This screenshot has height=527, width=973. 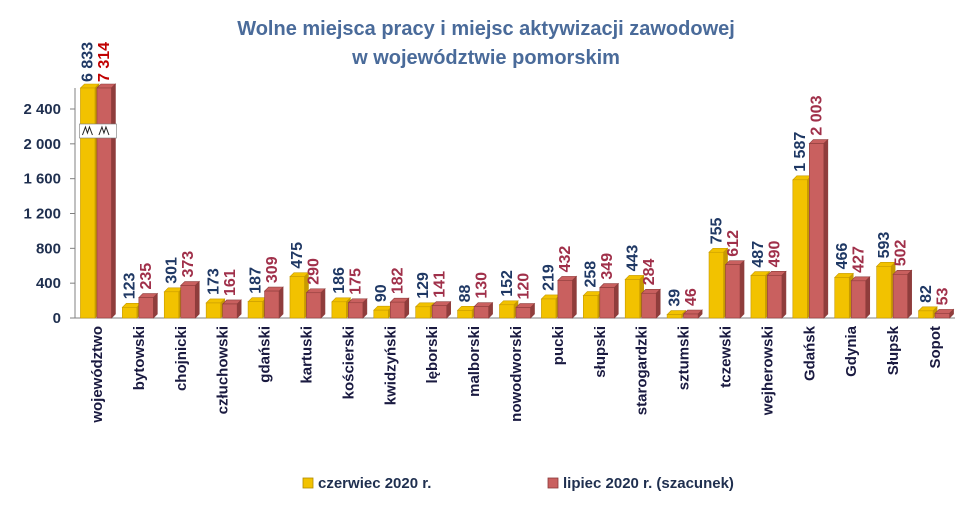 What do you see at coordinates (726, 357) in the screenshot?
I see `x-tick-label: tczewski` at bounding box center [726, 357].